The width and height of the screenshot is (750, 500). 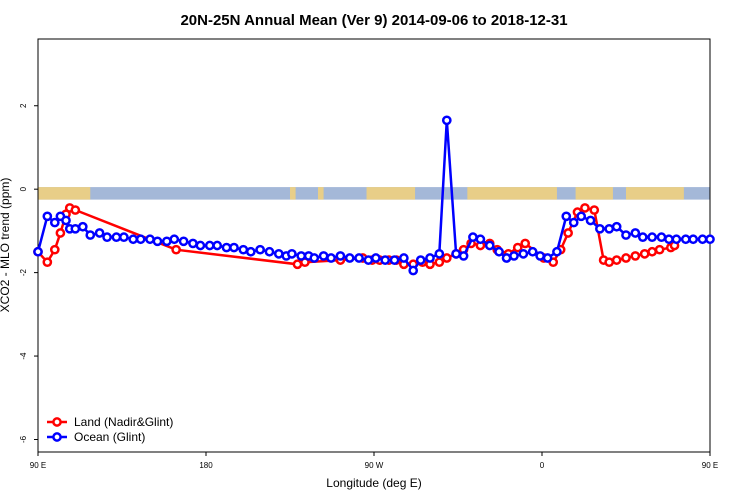 I want to click on x-axis-label: Longitude (deg E), so click(x=373, y=483).